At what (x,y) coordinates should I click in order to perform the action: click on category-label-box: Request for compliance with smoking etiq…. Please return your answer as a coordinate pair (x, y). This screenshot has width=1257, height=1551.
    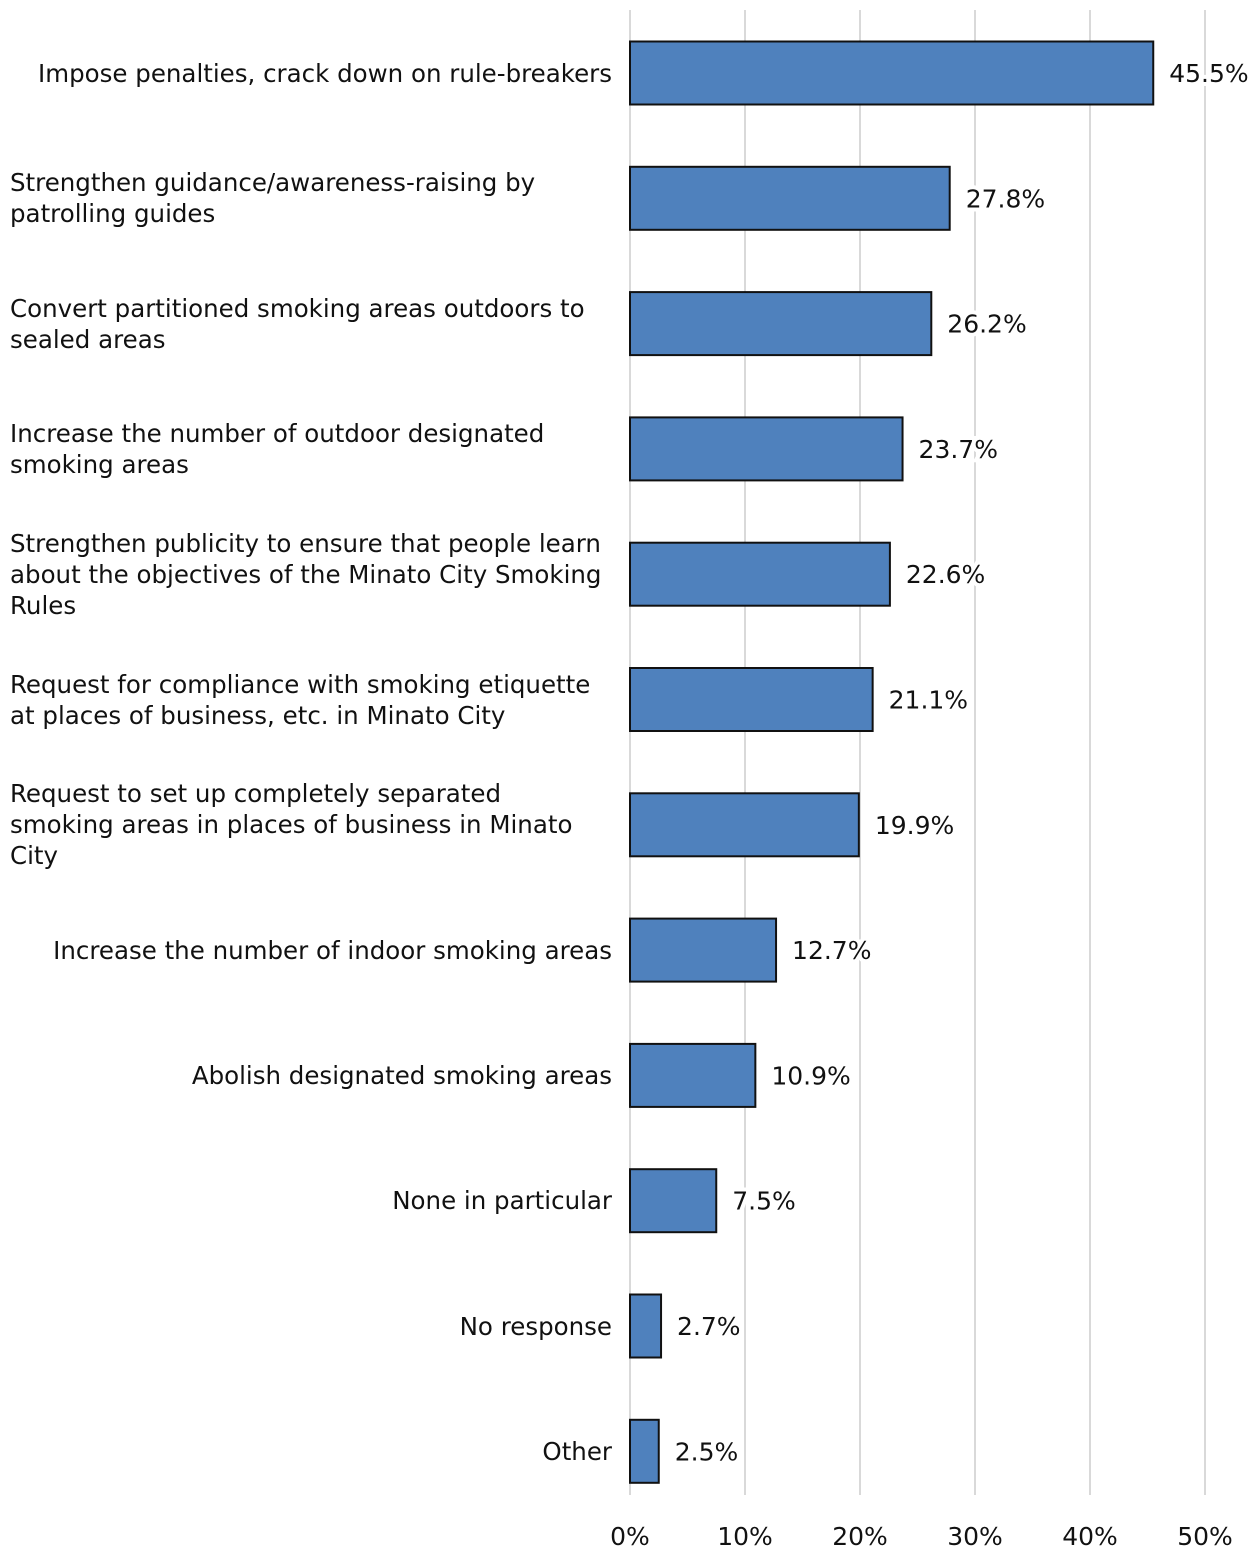
    Looking at the image, I should click on (306, 700).